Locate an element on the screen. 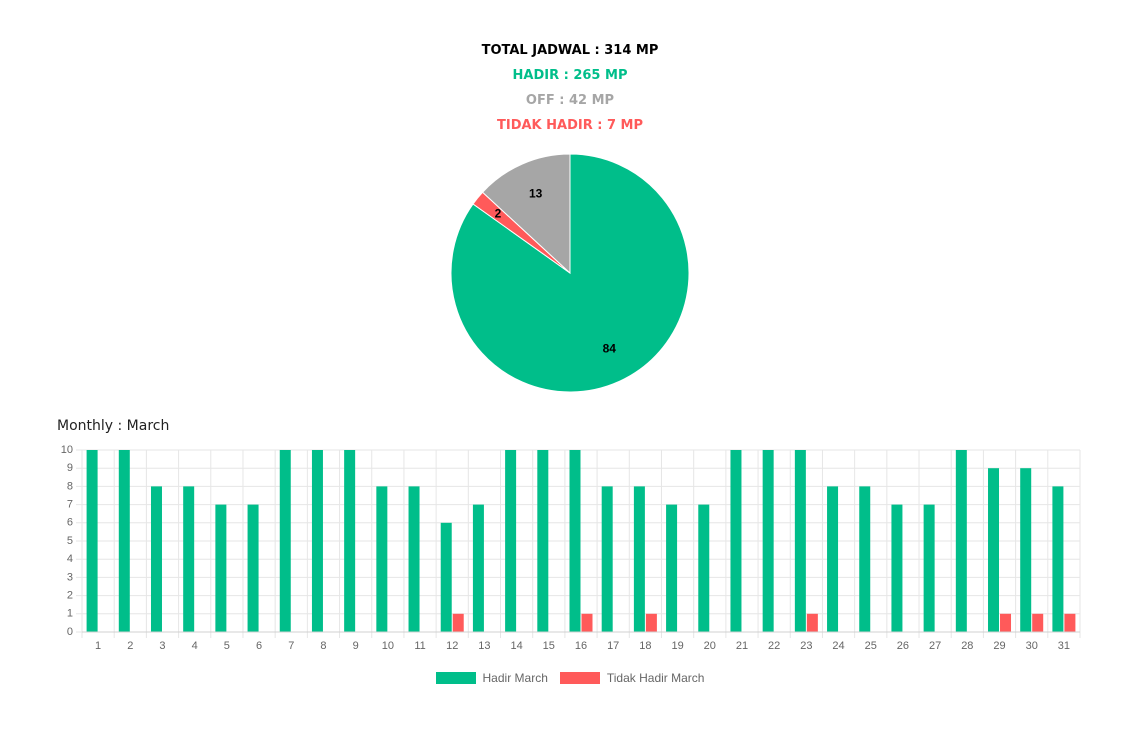 The image size is (1140, 739). y-tick-label: 0 is located at coordinates (70, 632).